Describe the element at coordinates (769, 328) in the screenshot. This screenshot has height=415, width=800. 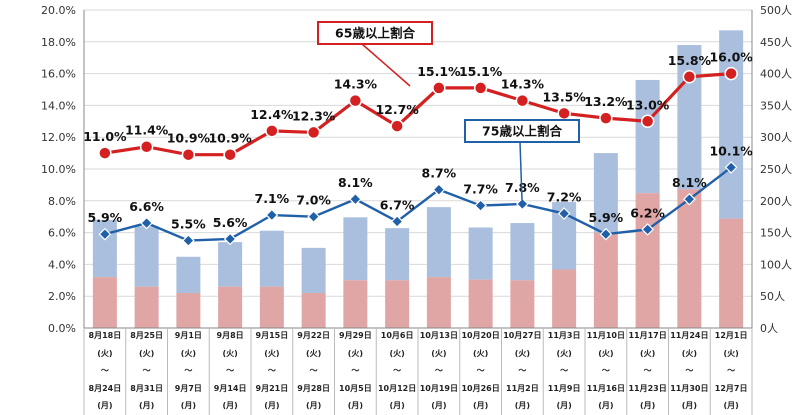
I see `right-tick-label: 0人` at that location.